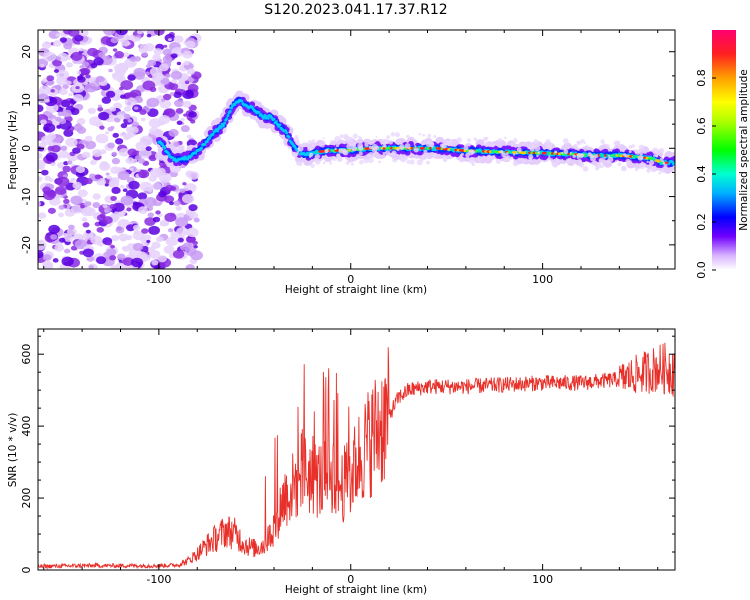 The image size is (750, 600). What do you see at coordinates (705, 174) in the screenshot?
I see `colorbar-ticks: 0.0 0.2 0.4 0.6 0.8` at bounding box center [705, 174].